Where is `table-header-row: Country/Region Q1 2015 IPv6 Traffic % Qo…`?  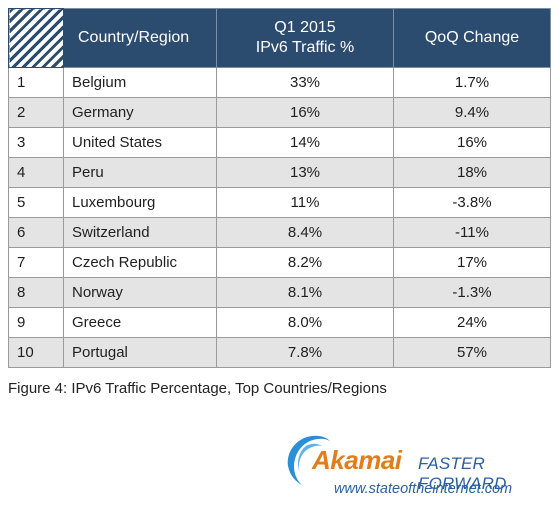 table-header-row: Country/Region Q1 2015 IPv6 Traffic % Qo… is located at coordinates (279, 38).